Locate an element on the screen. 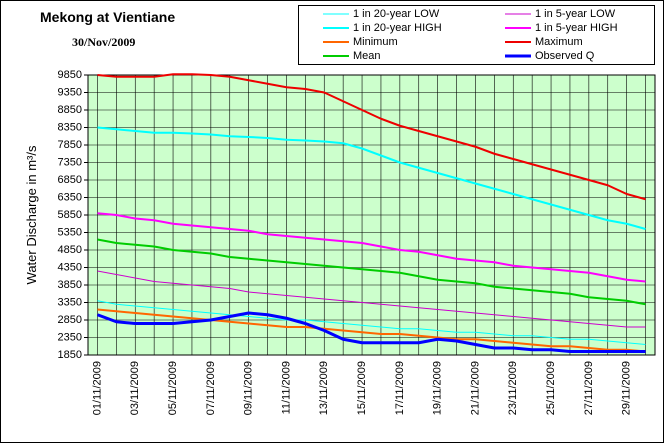  legend is located at coordinates (476, 35).